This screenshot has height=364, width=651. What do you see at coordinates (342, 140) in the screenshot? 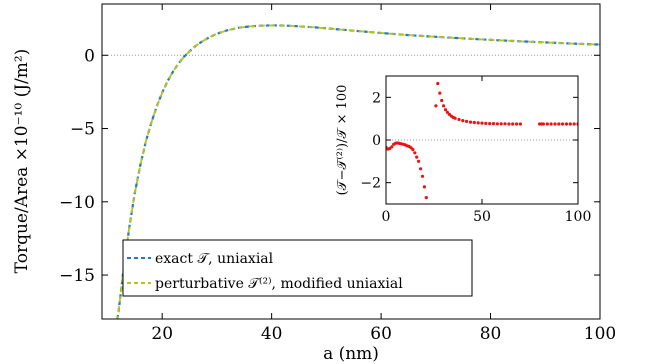
I see `inset-y-axis-label: (𝒯−𝒯⁽²⁾)/𝒯 × 100` at bounding box center [342, 140].